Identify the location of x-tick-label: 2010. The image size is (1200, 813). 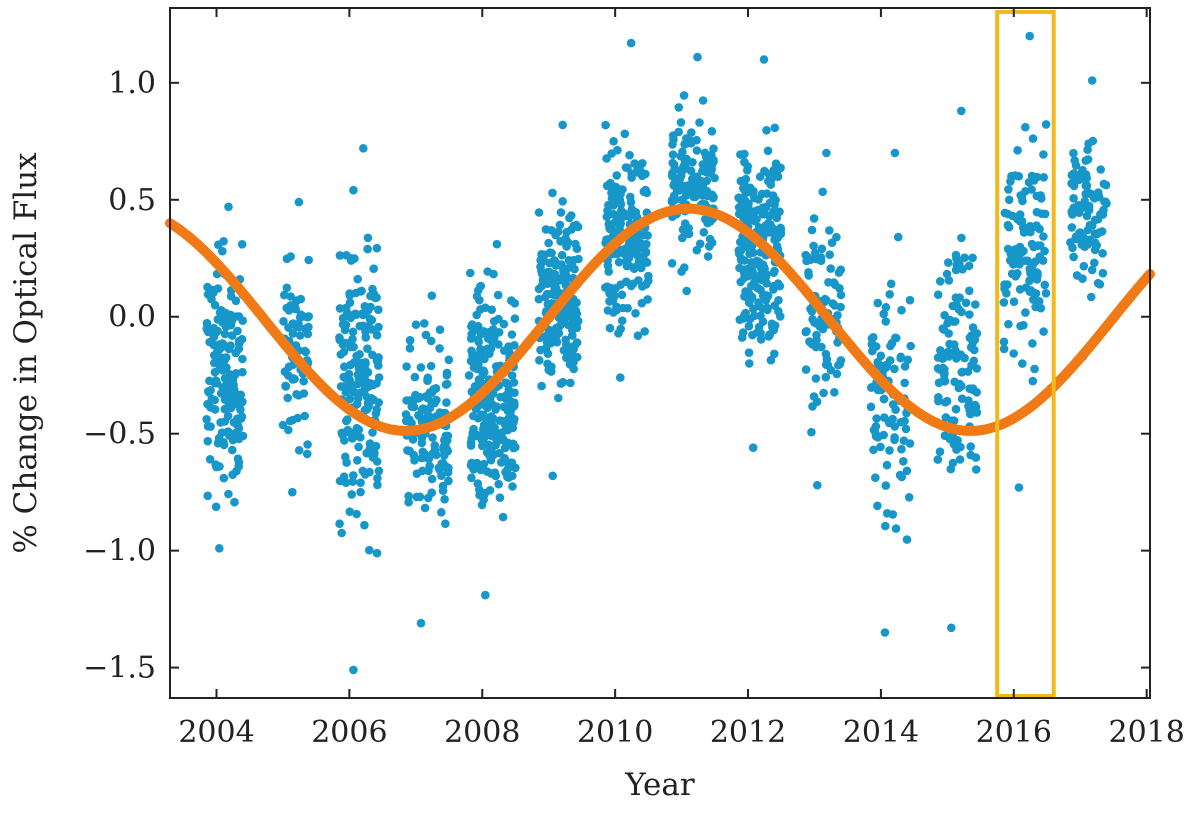
(615, 732).